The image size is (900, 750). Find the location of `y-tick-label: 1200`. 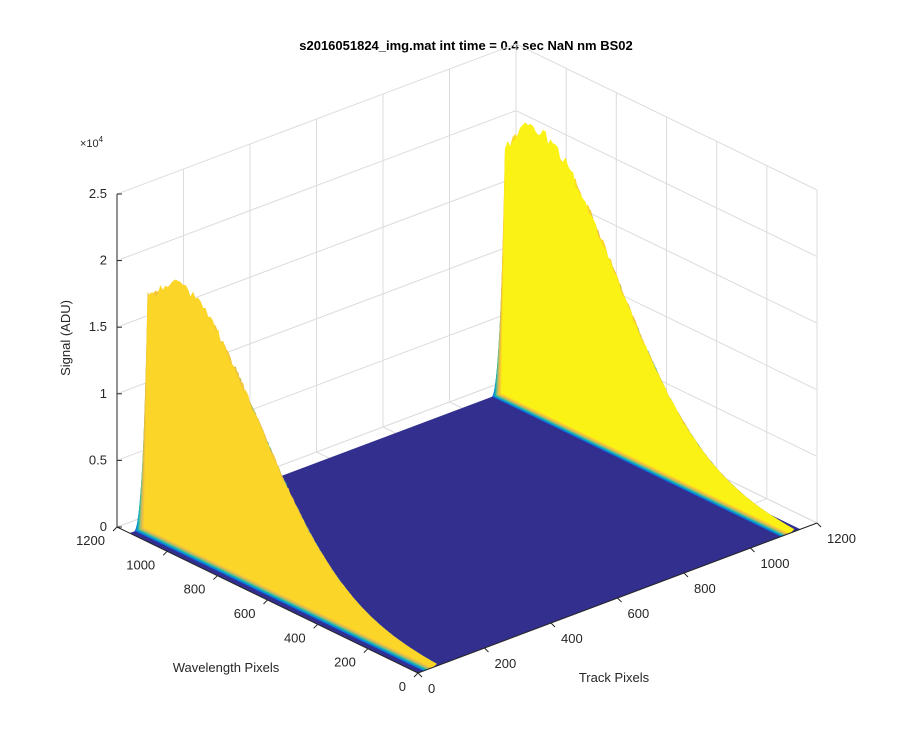

y-tick-label: 1200 is located at coordinates (90, 540).